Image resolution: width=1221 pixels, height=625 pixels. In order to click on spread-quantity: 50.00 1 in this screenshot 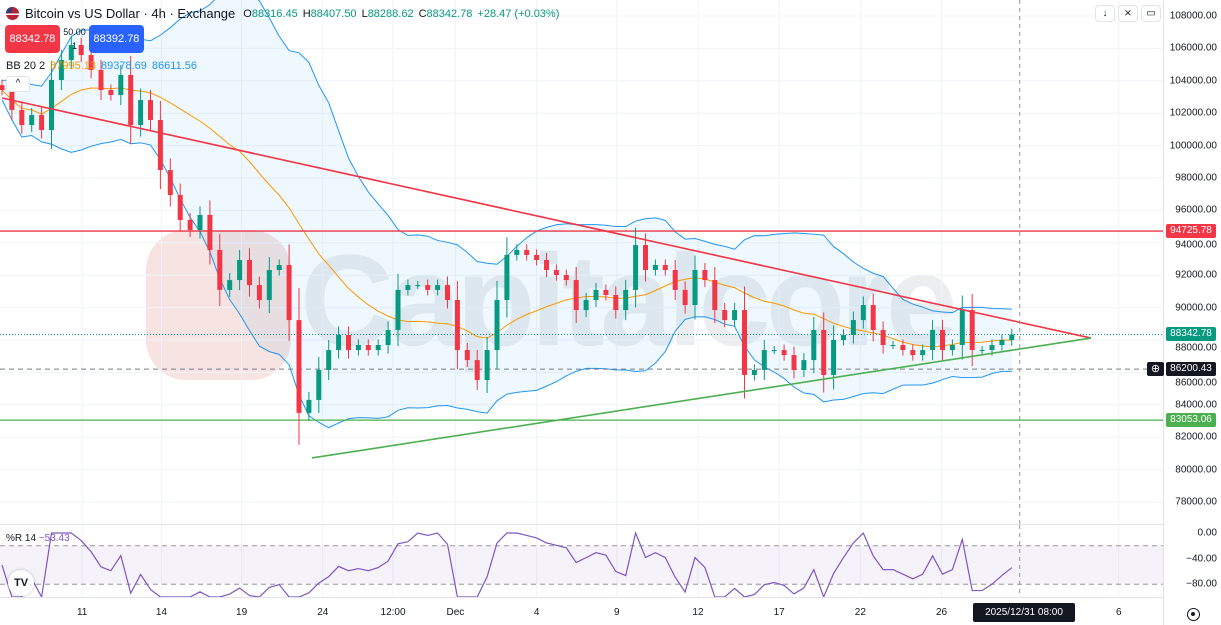, I will do `click(74, 39)`.